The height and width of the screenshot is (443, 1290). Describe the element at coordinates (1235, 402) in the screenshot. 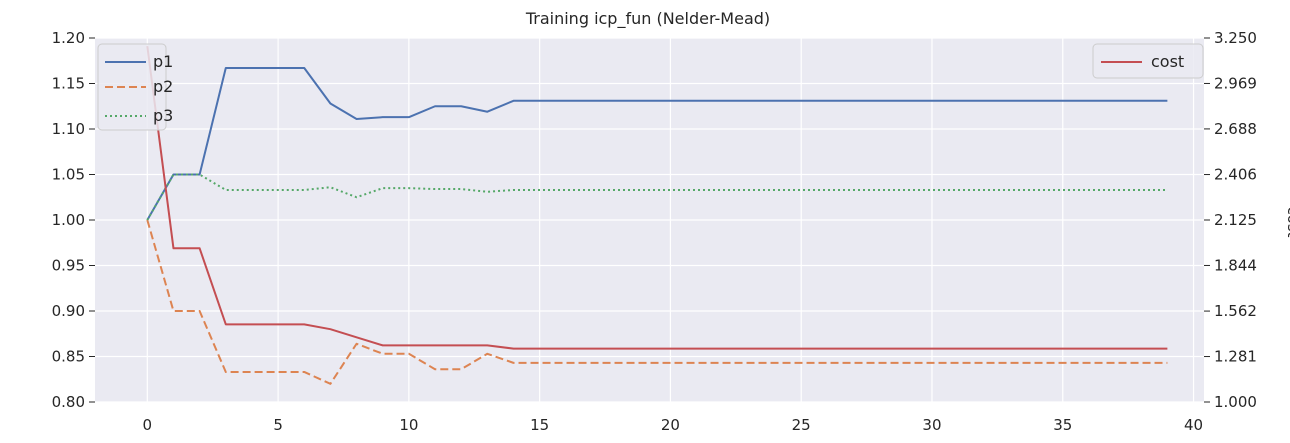

I see `y2-tick-label: 1.000` at that location.